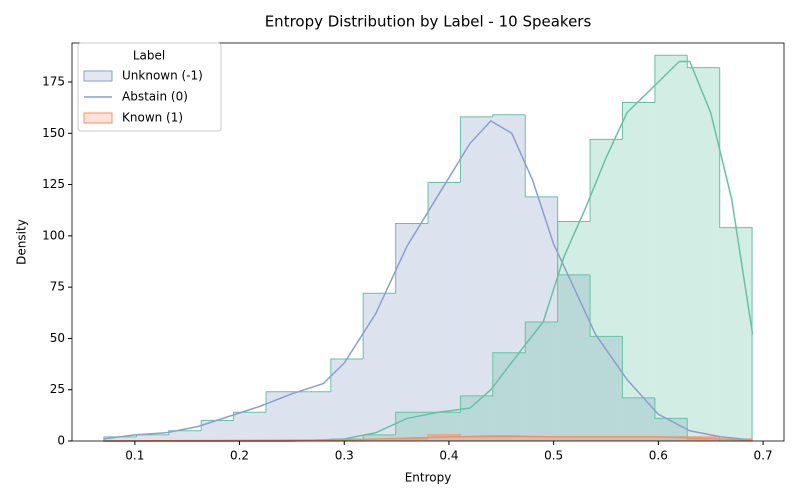 The width and height of the screenshot is (800, 500). What do you see at coordinates (57, 338) in the screenshot?
I see `y-tick-label: 50` at bounding box center [57, 338].